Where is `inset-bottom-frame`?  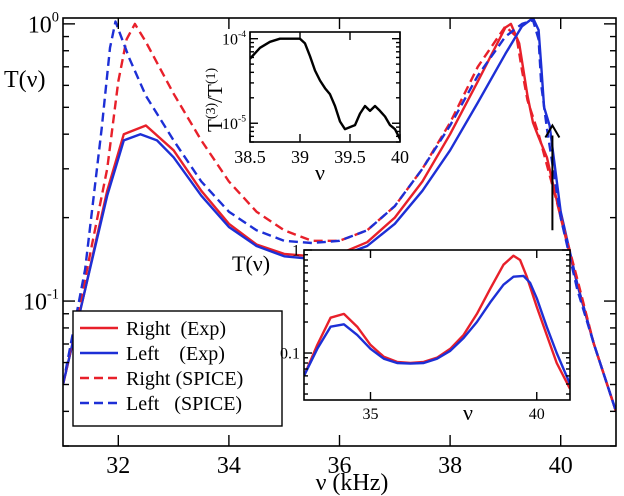 inset-bottom-frame is located at coordinates (437, 325).